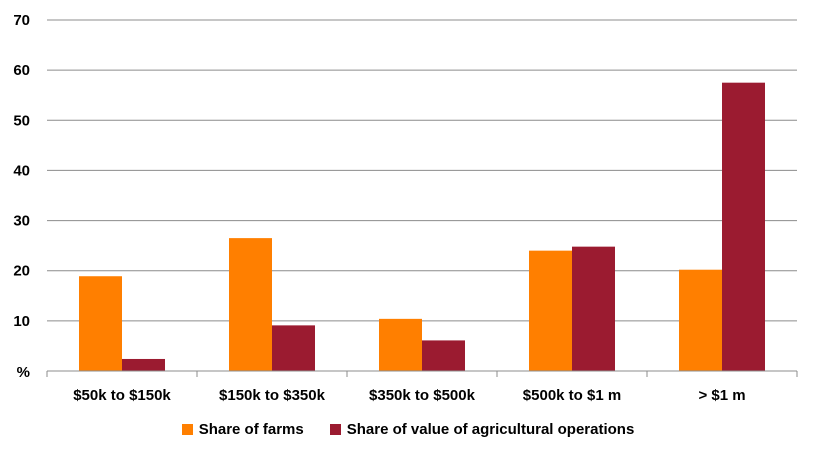  What do you see at coordinates (21, 120) in the screenshot?
I see `y-tick-label: 50` at bounding box center [21, 120].